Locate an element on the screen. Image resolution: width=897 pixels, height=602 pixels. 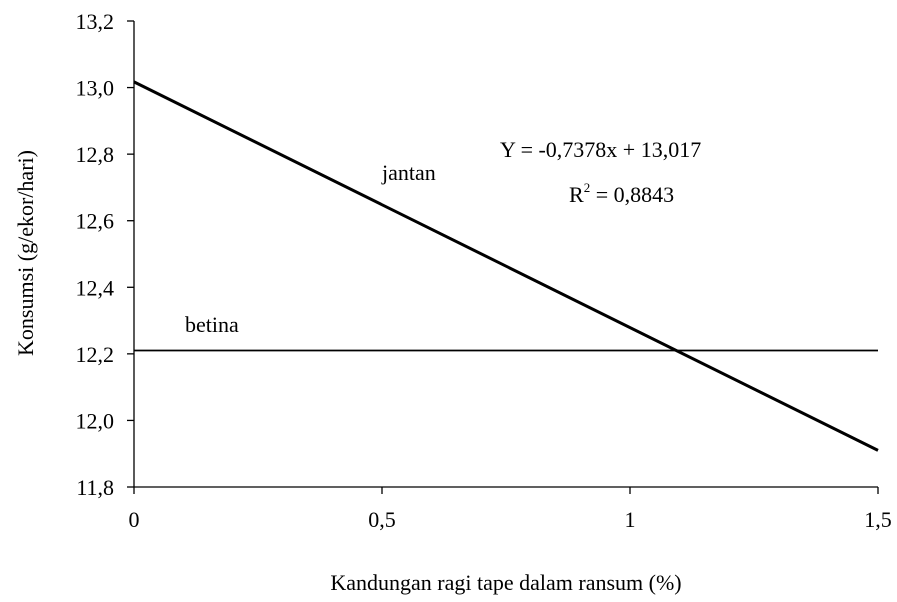
y-axis-title: Konsumsi (g/ekor/hari) is located at coordinates (25, 253).